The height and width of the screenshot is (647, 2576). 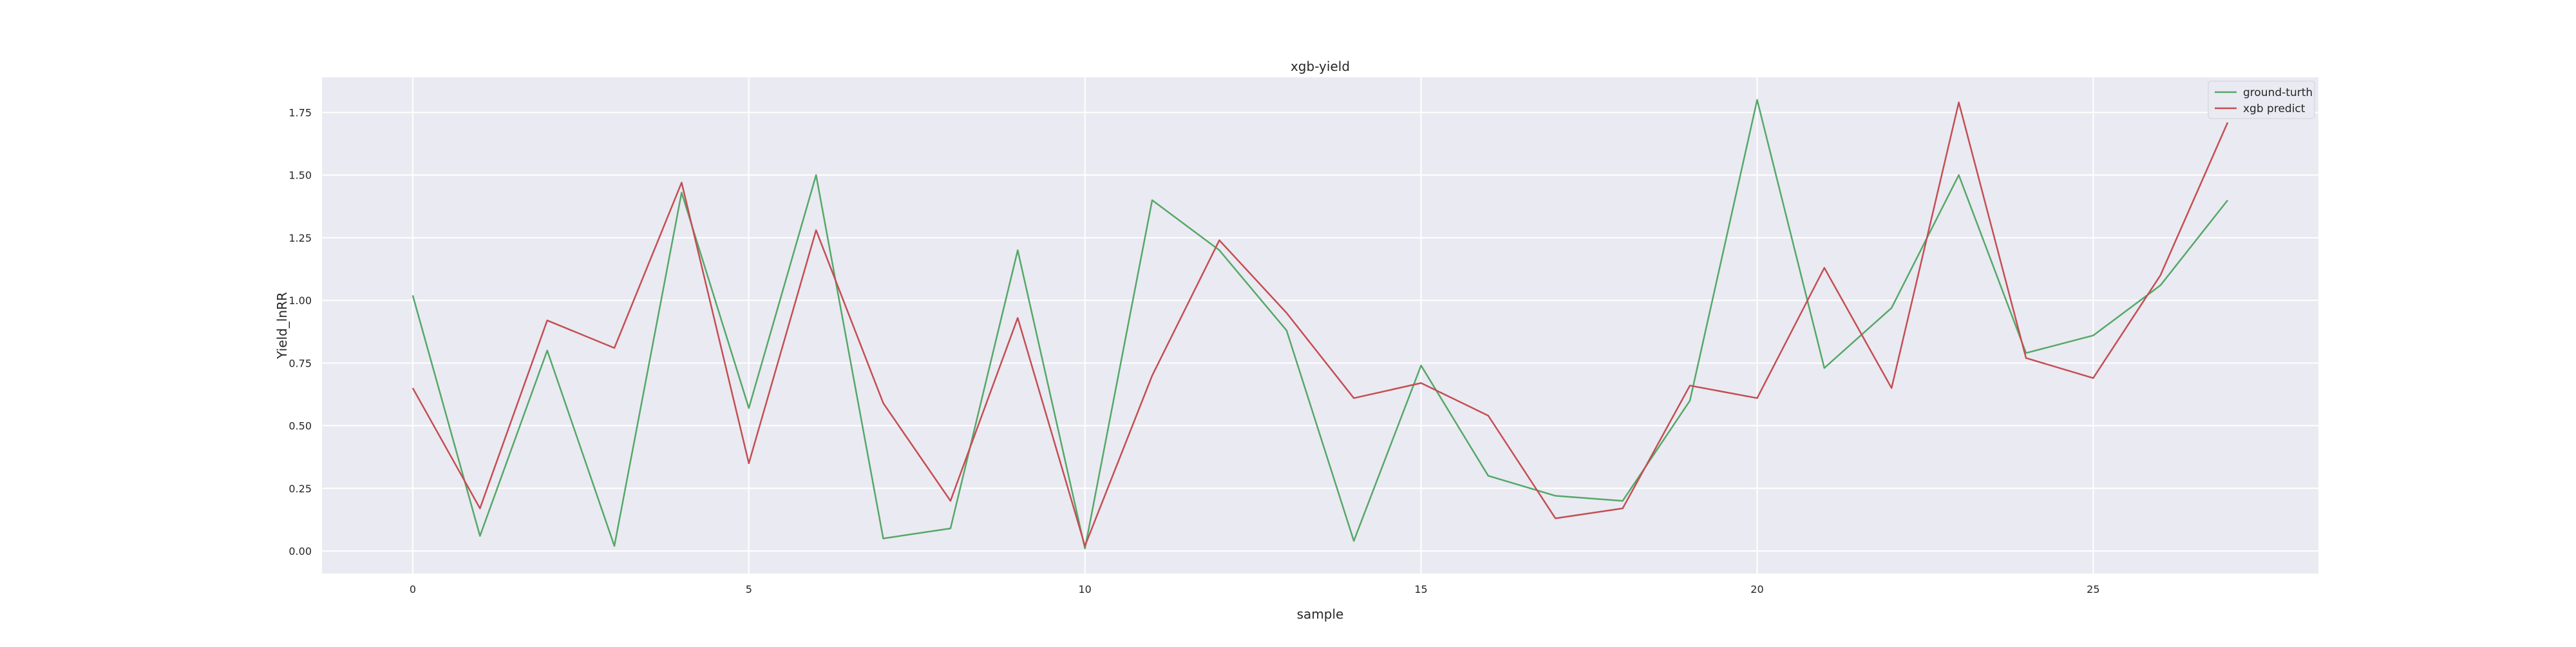 What do you see at coordinates (1320, 614) in the screenshot?
I see `x-axis-label: sample` at bounding box center [1320, 614].